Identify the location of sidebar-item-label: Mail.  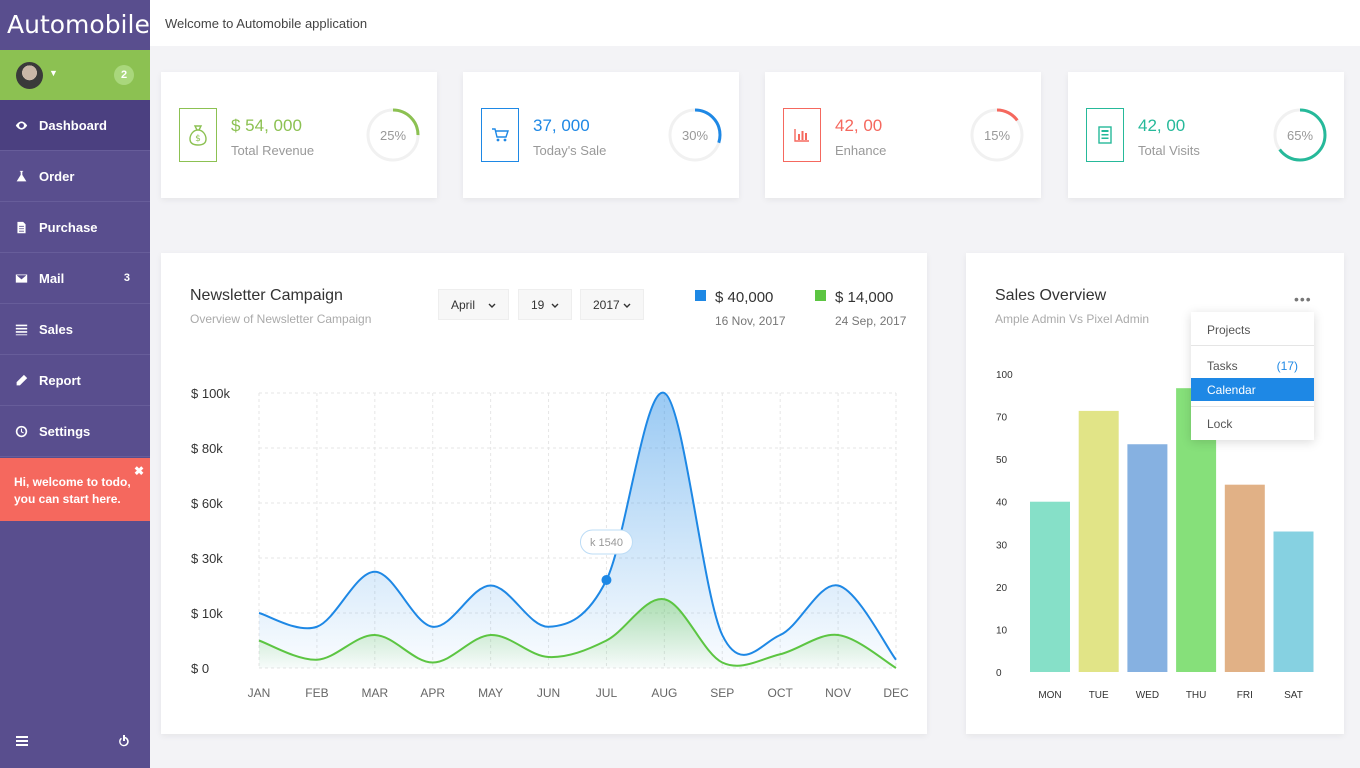
(52, 278).